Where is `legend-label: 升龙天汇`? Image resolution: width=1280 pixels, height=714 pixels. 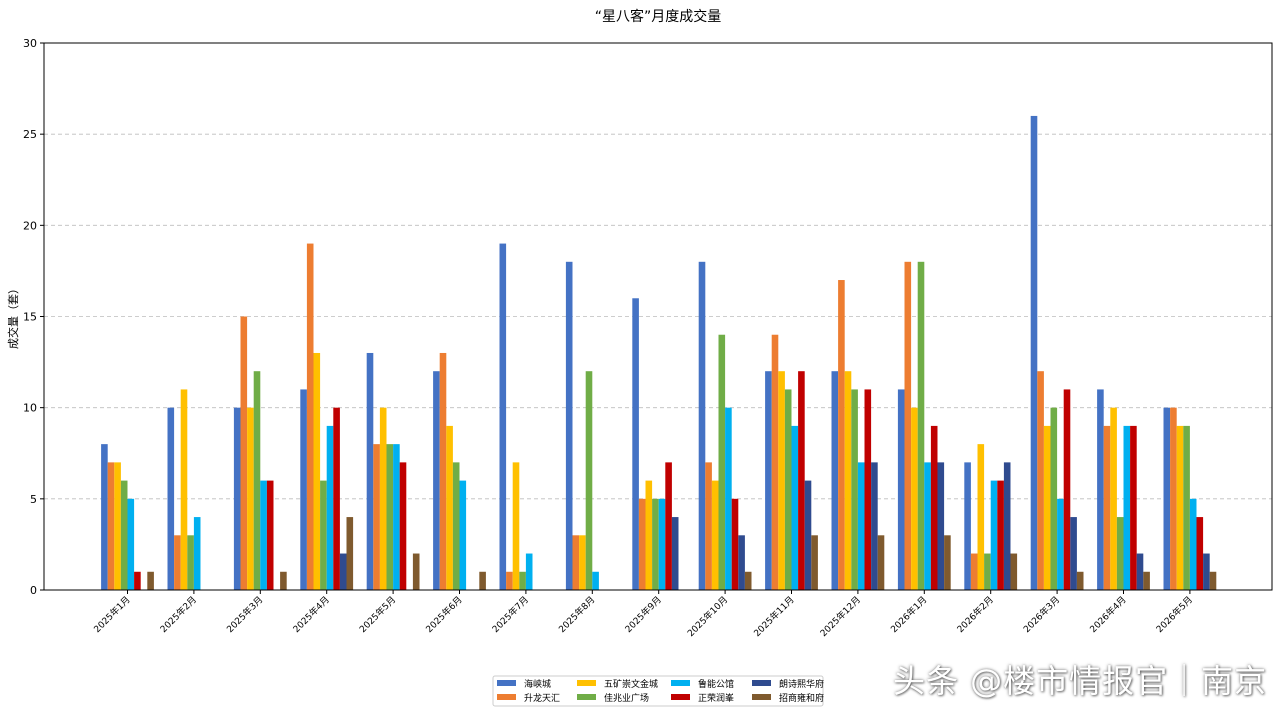 legend-label: 升龙天汇 is located at coordinates (542, 698).